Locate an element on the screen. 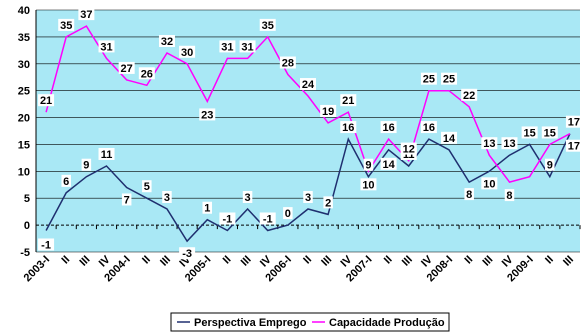 The height and width of the screenshot is (333, 584). data-label: 7 is located at coordinates (127, 200).